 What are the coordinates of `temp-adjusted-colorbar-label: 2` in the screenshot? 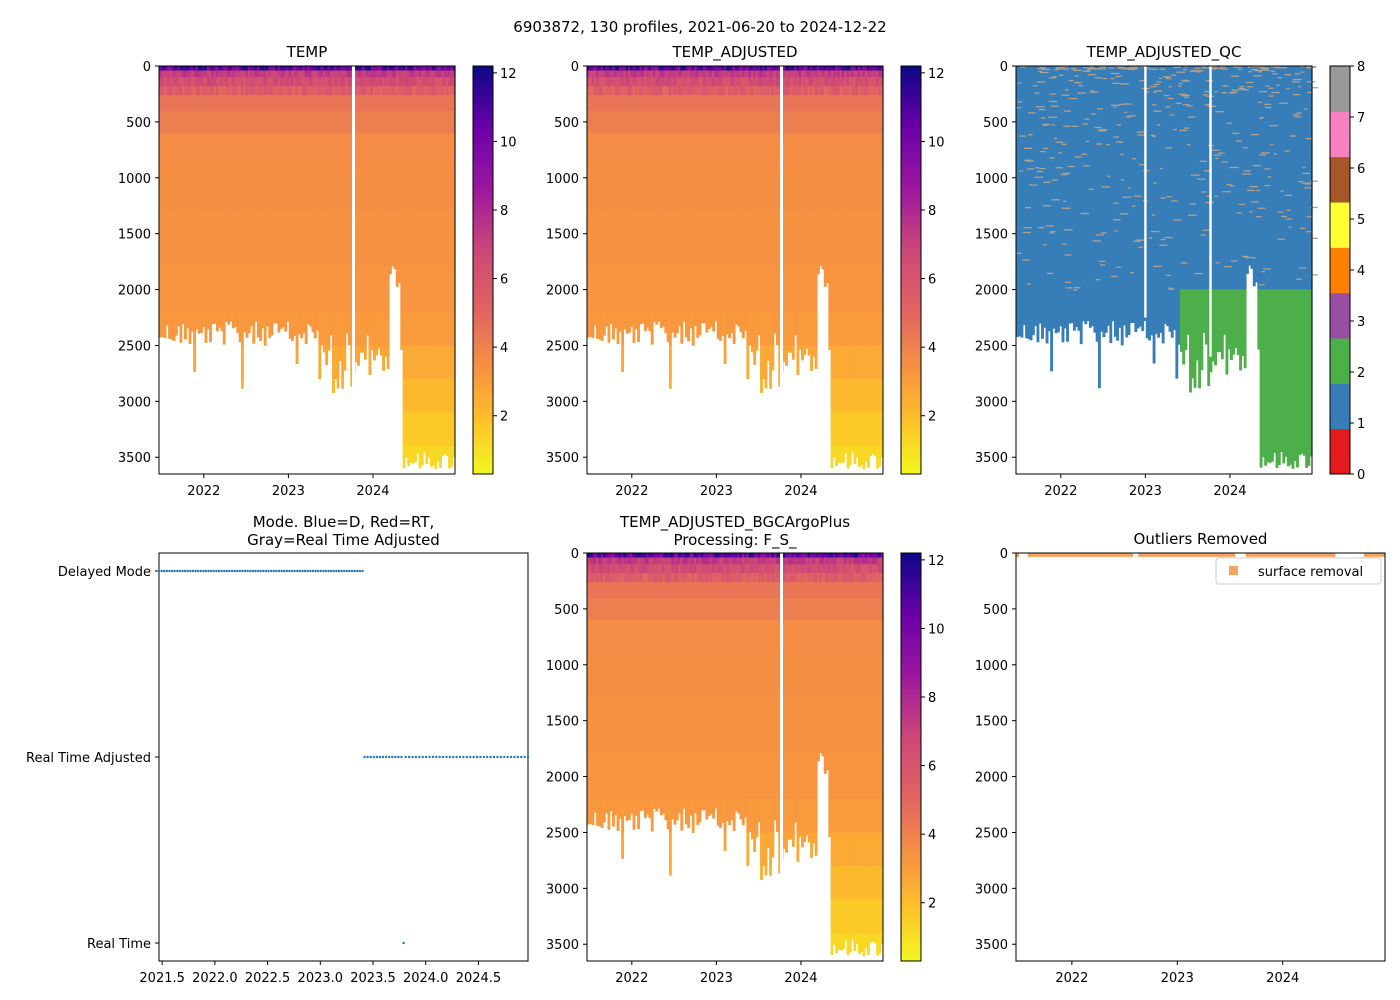 It's located at (932, 417).